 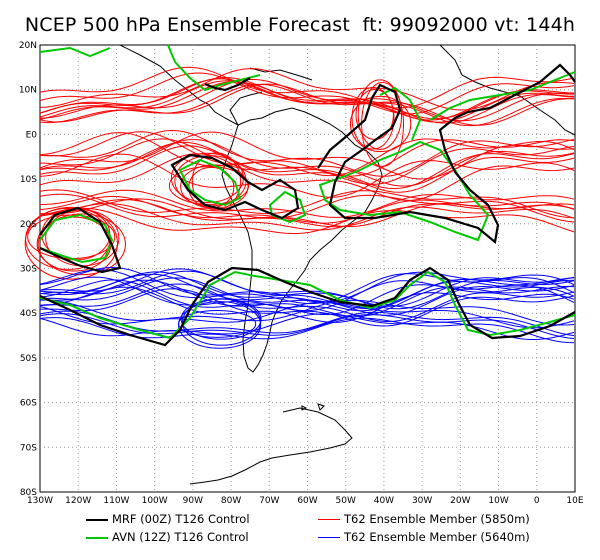 I want to click on lat-tick-label: 80S, so click(x=28, y=493).